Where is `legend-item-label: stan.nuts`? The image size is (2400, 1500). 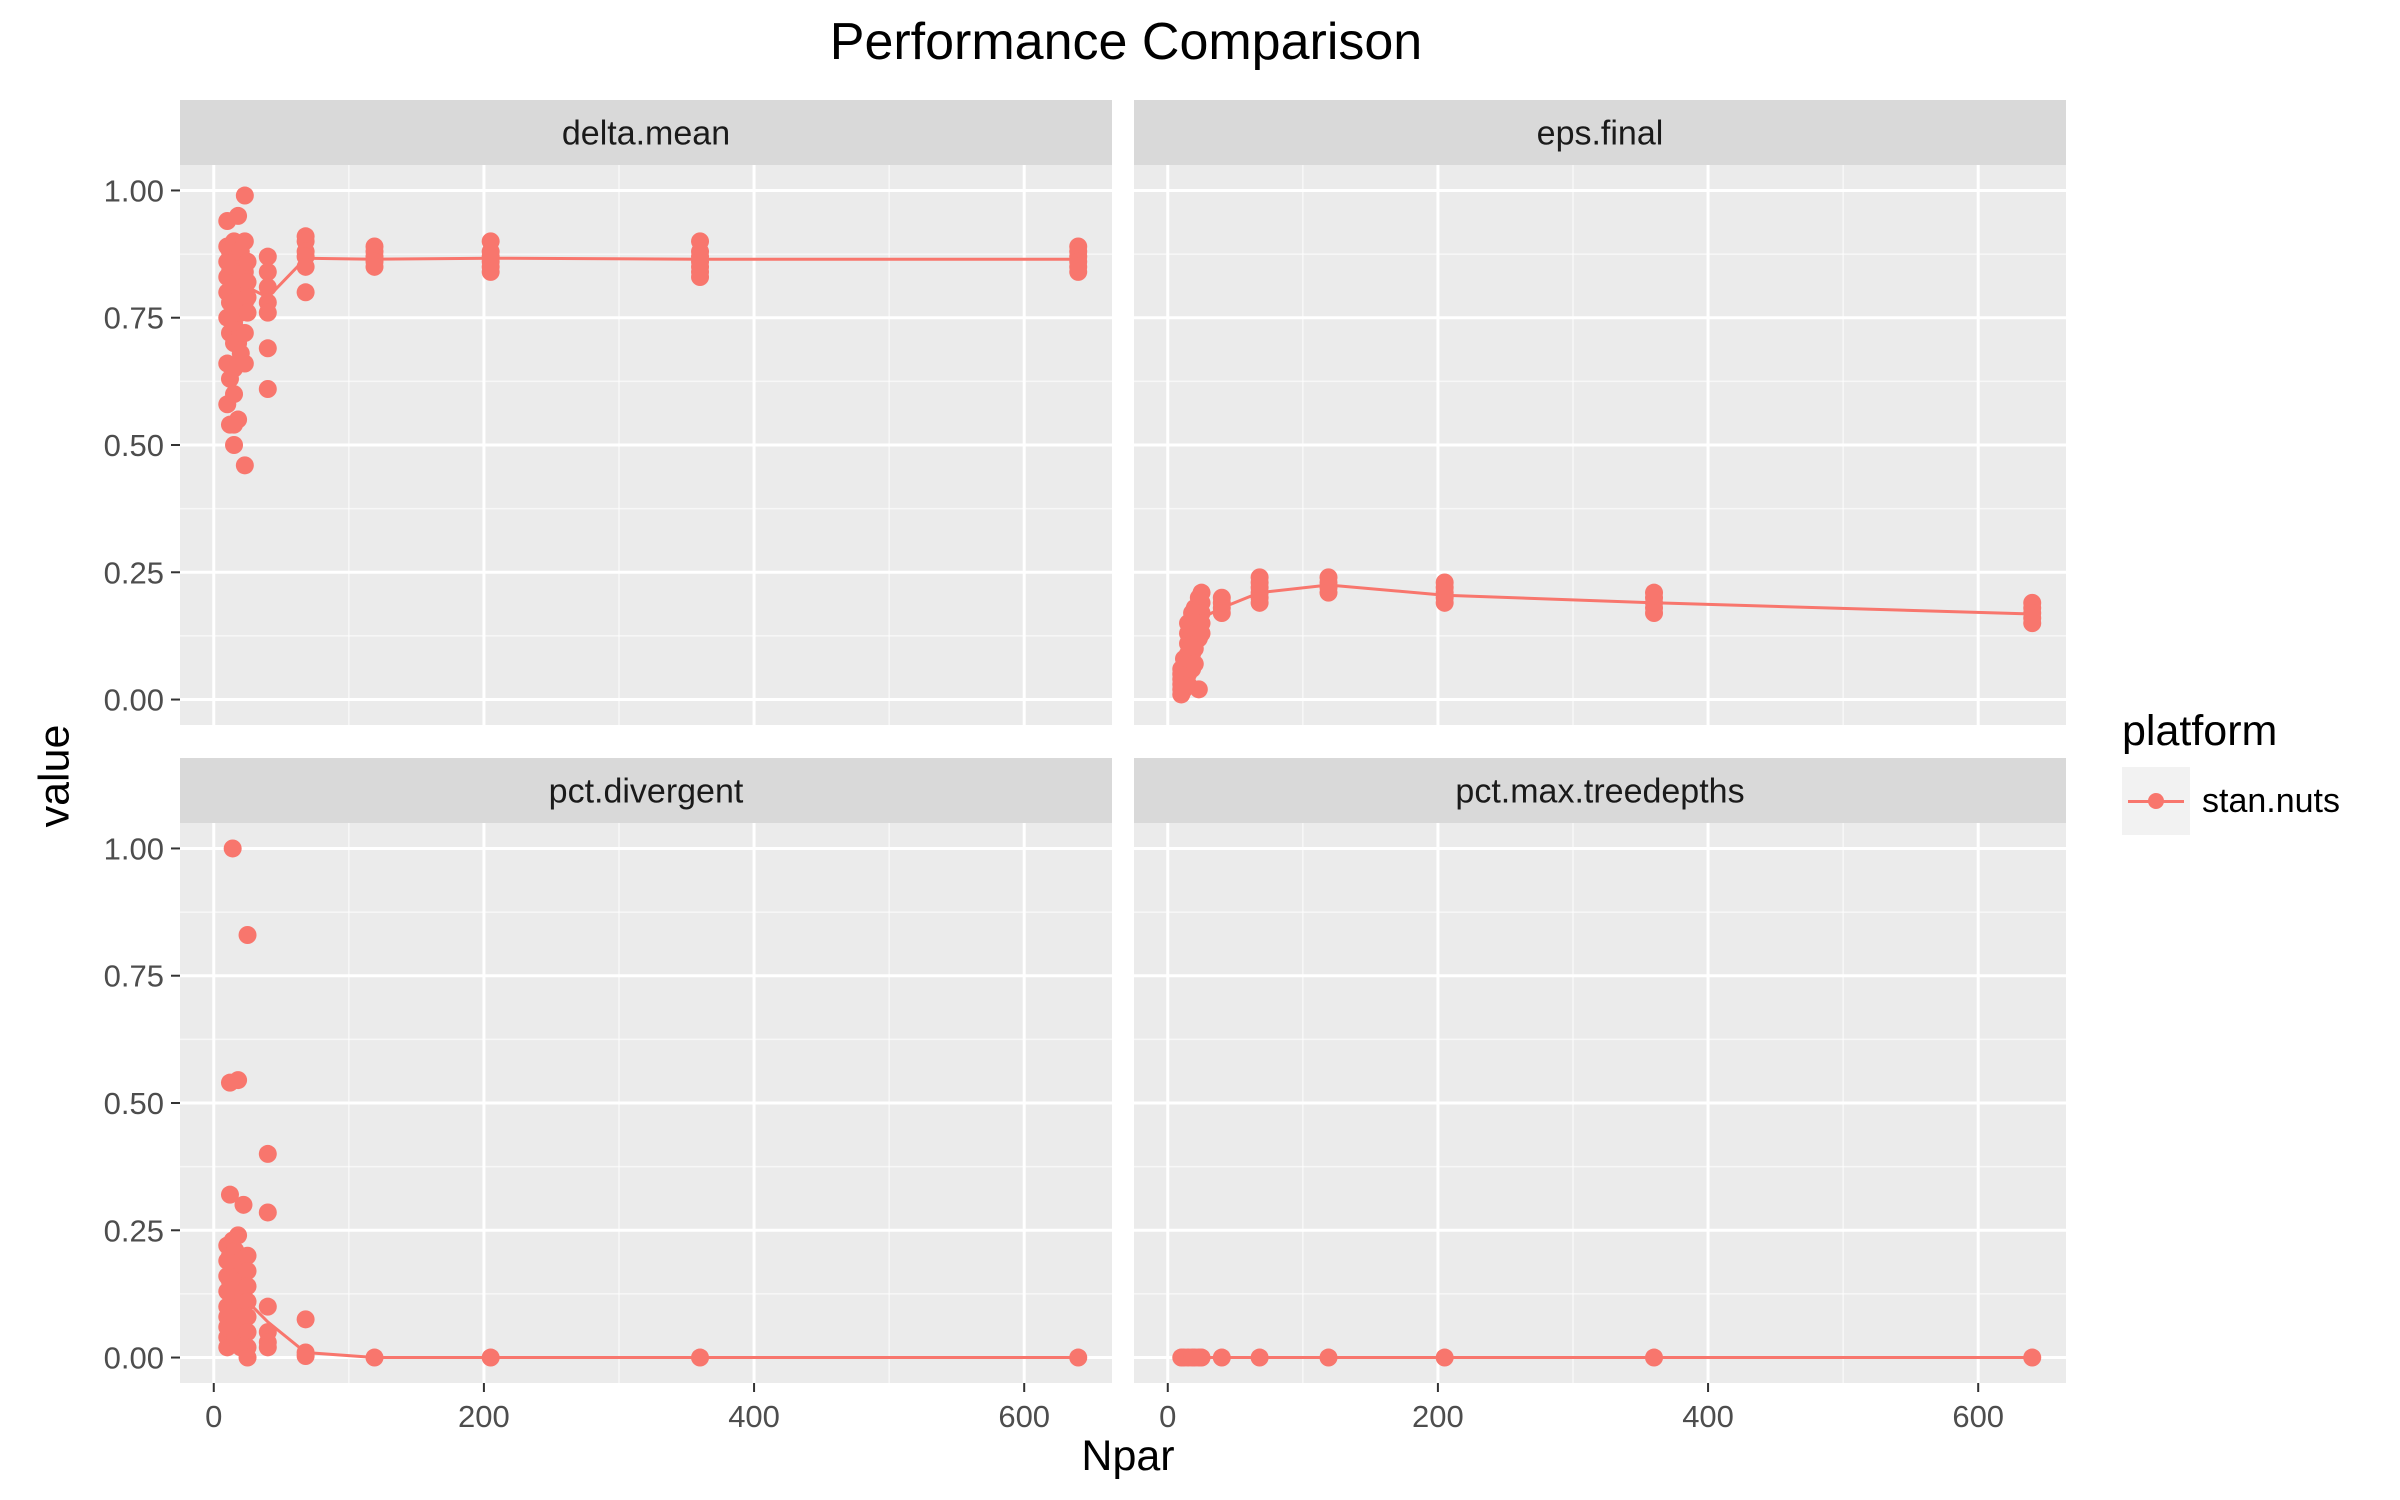 legend-item-label: stan.nuts is located at coordinates (2271, 800).